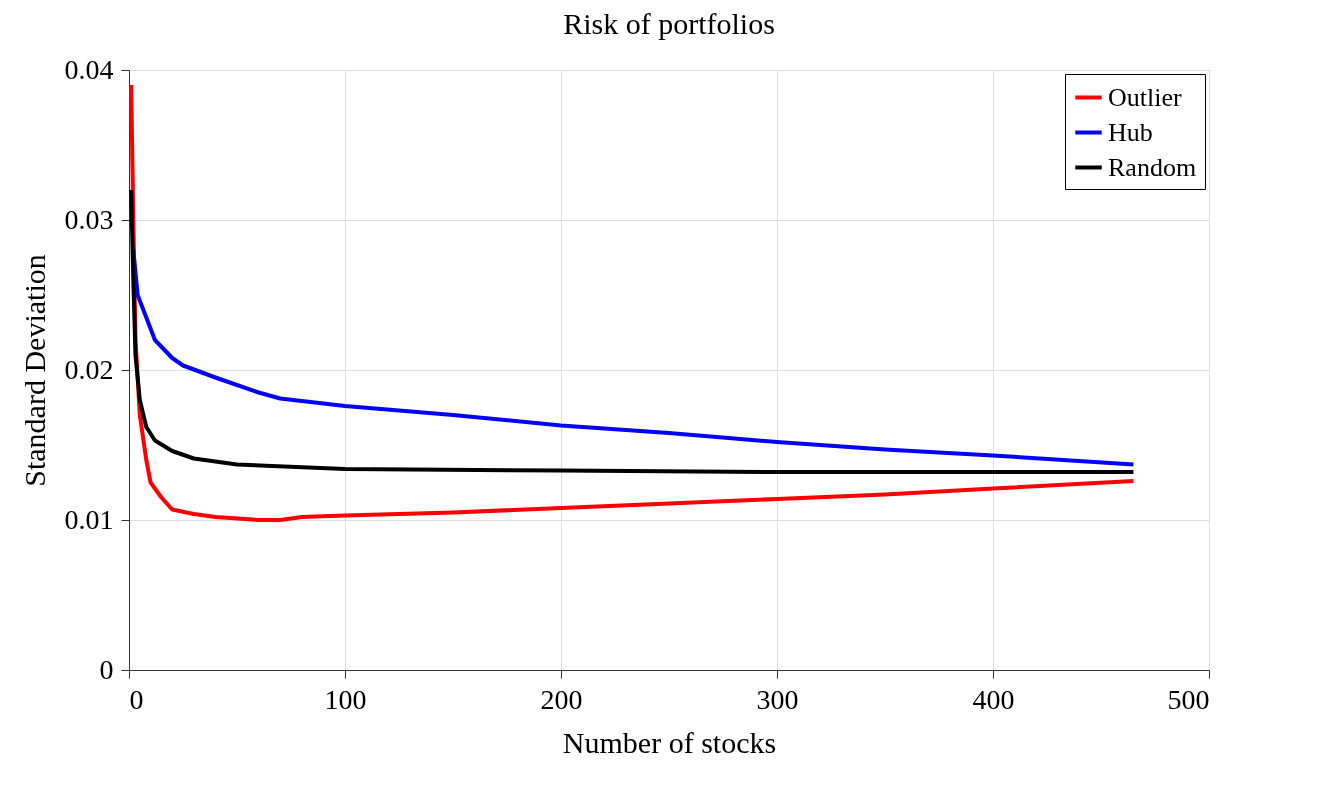 The width and height of the screenshot is (1318, 806). I want to click on x-tick-label: 300, so click(777, 699).